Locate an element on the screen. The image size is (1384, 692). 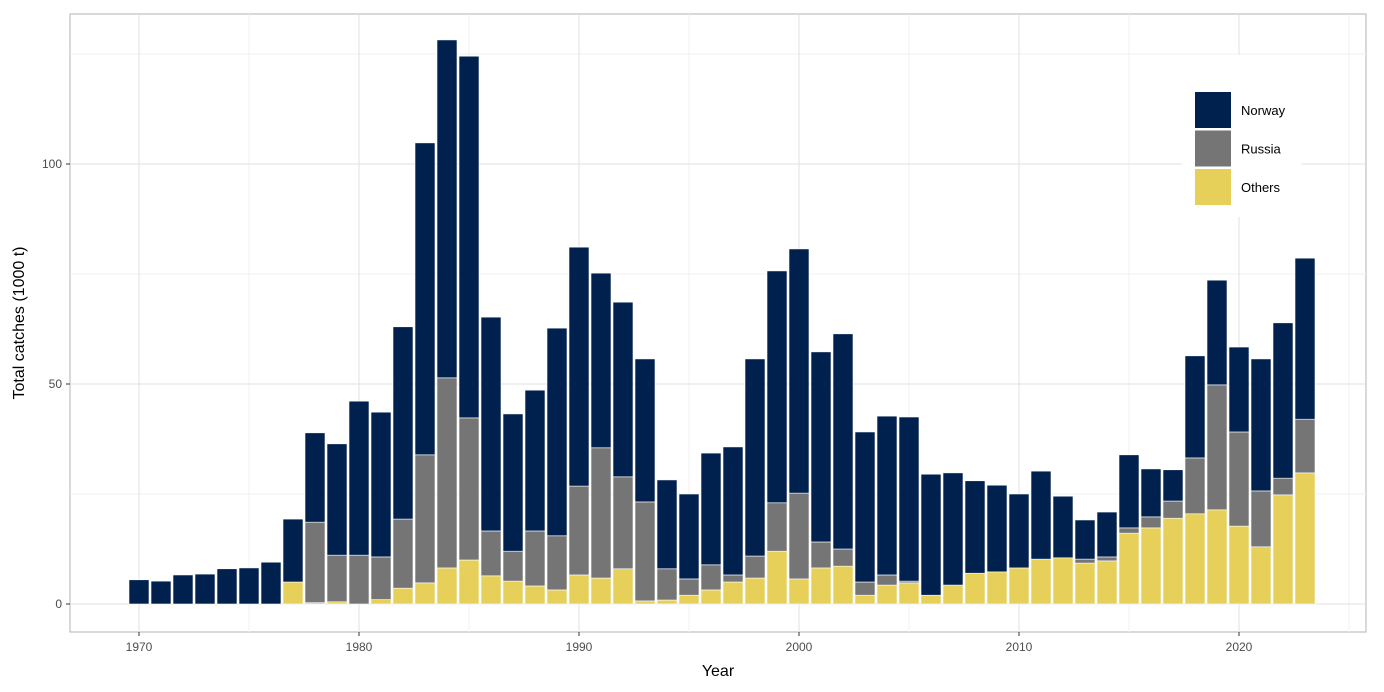
bar-others-2010 is located at coordinates (1019, 586).